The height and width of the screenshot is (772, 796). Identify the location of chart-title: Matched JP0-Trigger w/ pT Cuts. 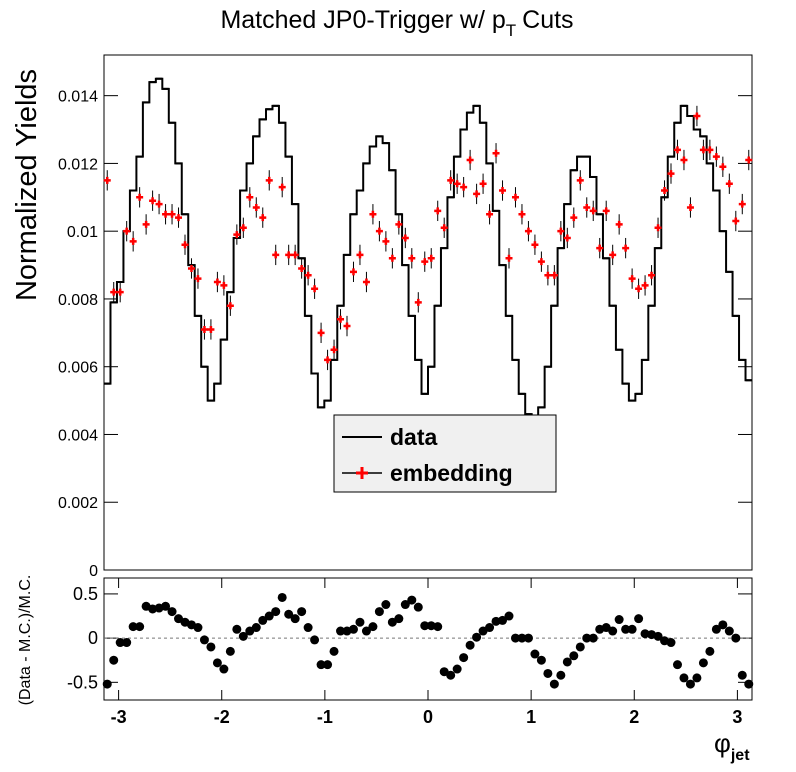
(396, 23).